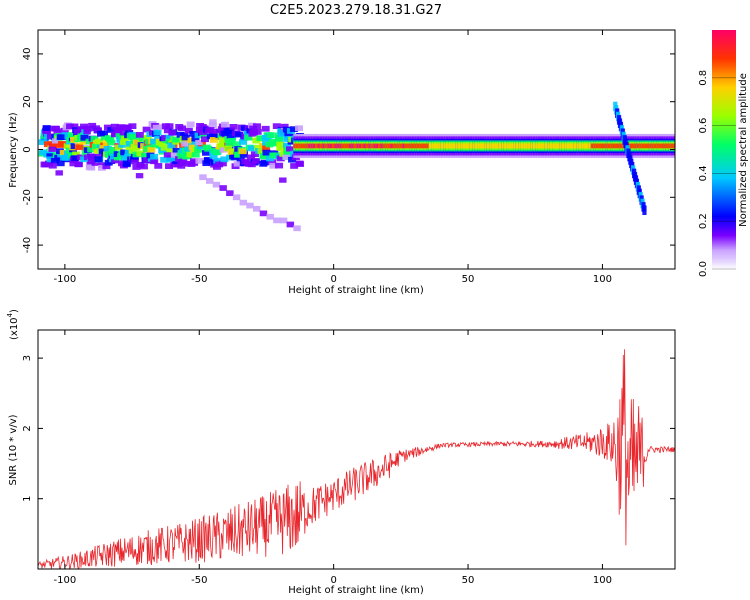  Describe the element at coordinates (13, 150) in the screenshot. I see `heatmap-y-axis-label: Frequency (Hz)` at that location.